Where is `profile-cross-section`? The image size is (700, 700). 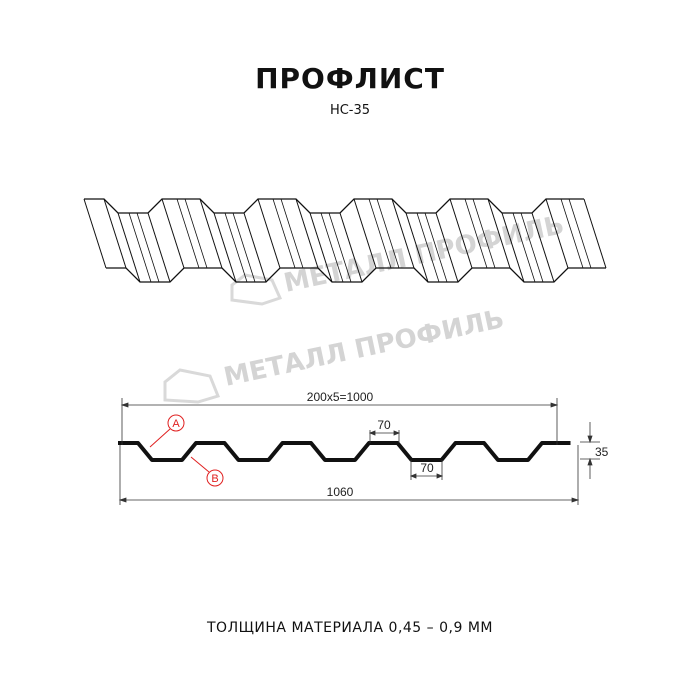
profile-cross-section is located at coordinates (344, 451).